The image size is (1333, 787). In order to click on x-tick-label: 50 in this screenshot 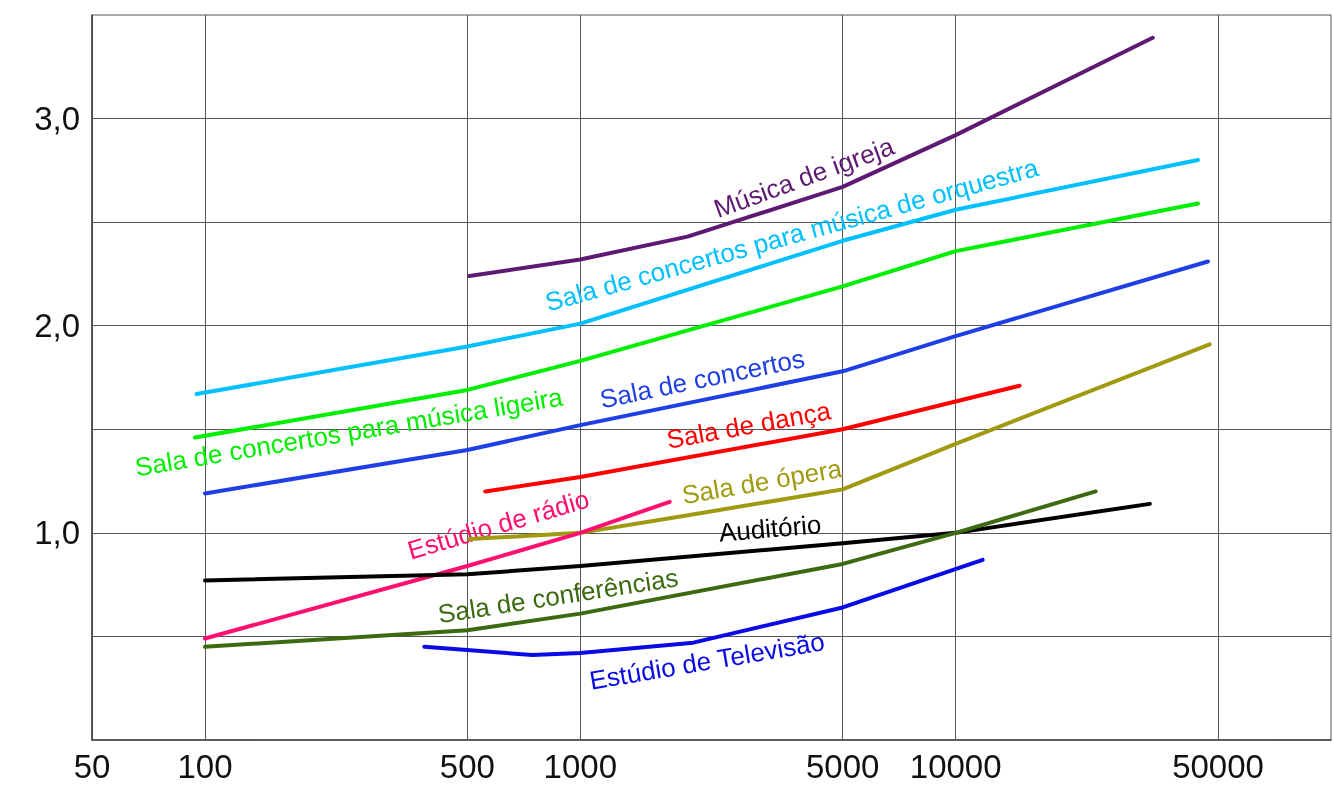, I will do `click(92, 766)`.